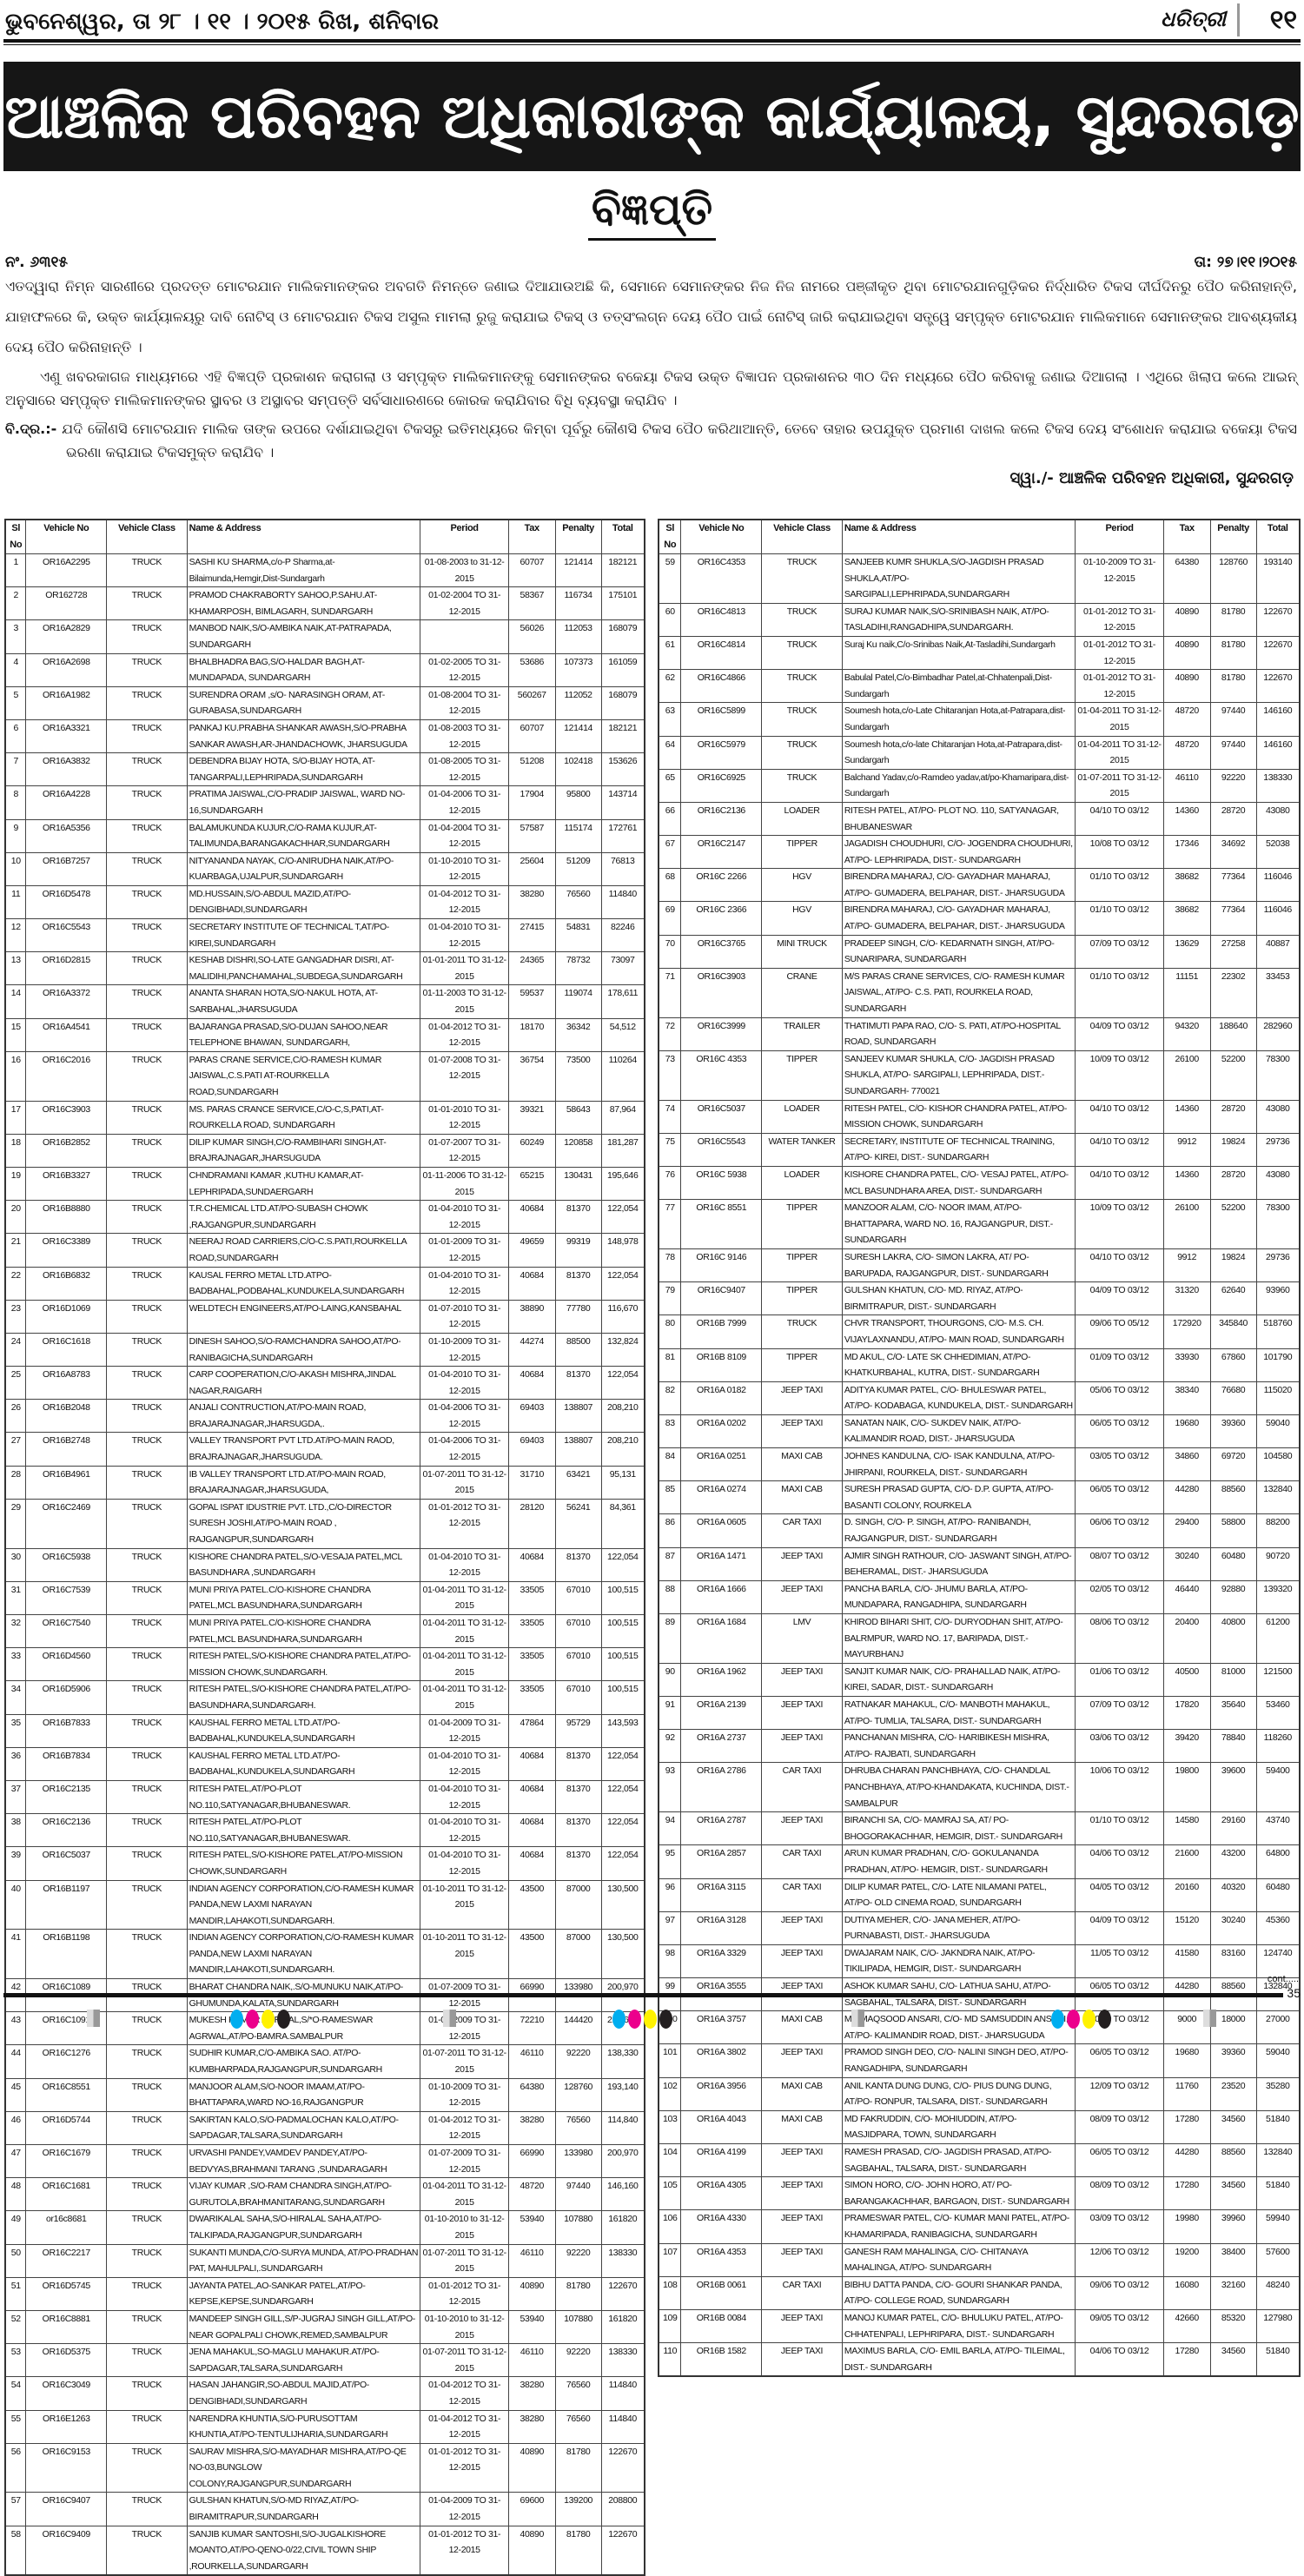 Image resolution: width=1304 pixels, height=2576 pixels. I want to click on cell-sl-no: 109, so click(670, 2326).